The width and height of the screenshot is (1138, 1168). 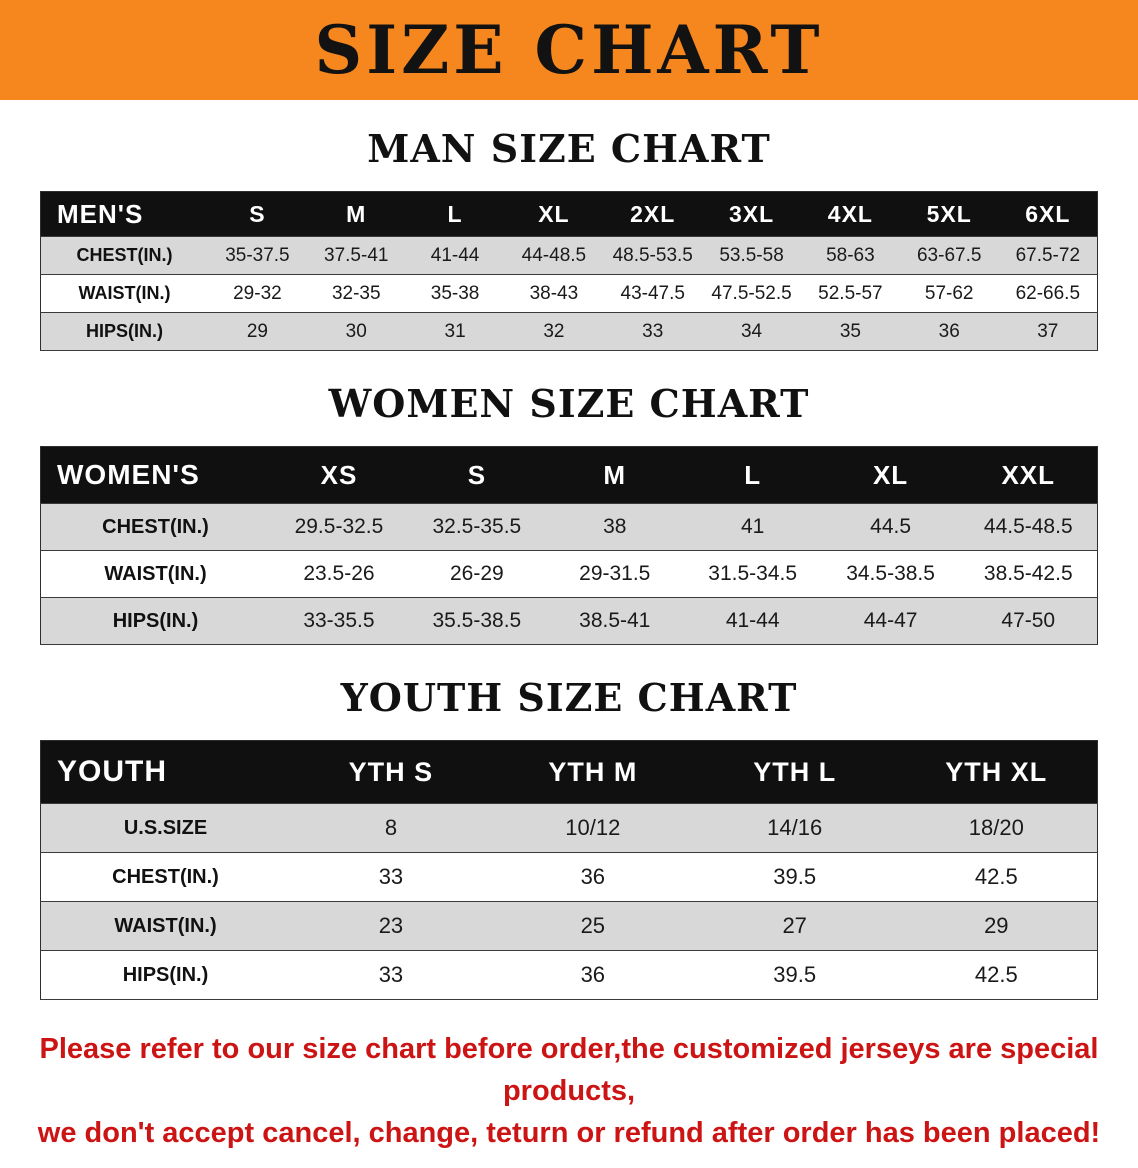 What do you see at coordinates (155, 475) in the screenshot?
I see `women-table-title-cell: WOMEN'S` at bounding box center [155, 475].